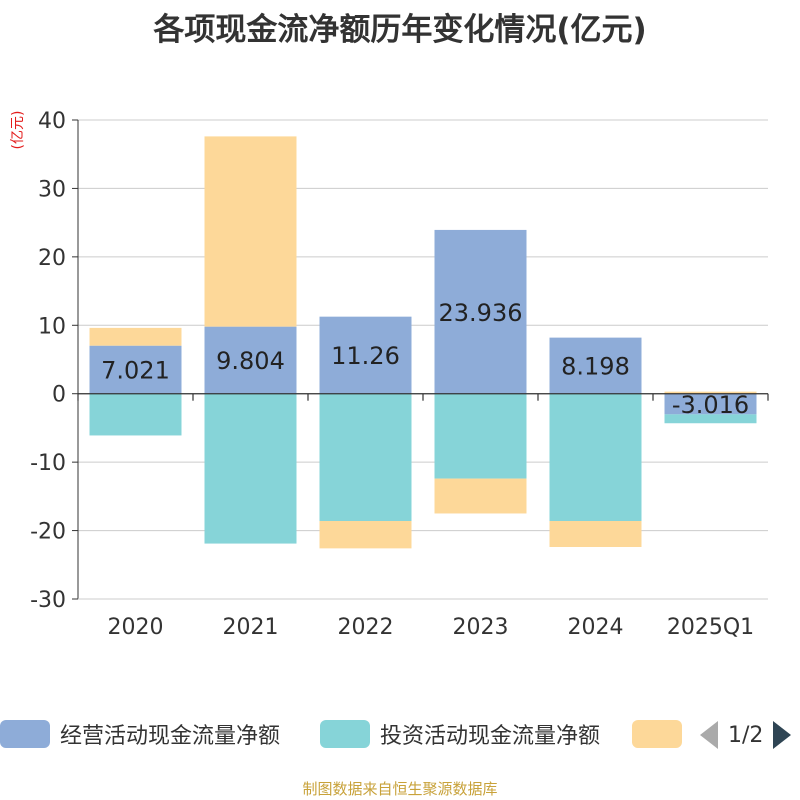  What do you see at coordinates (480, 496) in the screenshot?
I see `bar-financing-2023` at bounding box center [480, 496].